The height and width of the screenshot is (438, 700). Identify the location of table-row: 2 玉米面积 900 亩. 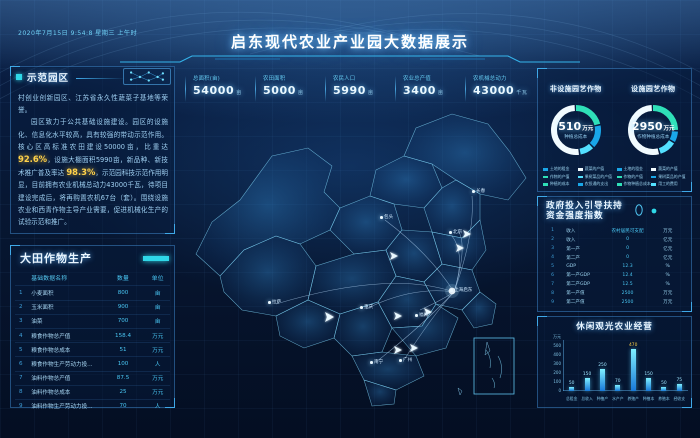
(92, 307).